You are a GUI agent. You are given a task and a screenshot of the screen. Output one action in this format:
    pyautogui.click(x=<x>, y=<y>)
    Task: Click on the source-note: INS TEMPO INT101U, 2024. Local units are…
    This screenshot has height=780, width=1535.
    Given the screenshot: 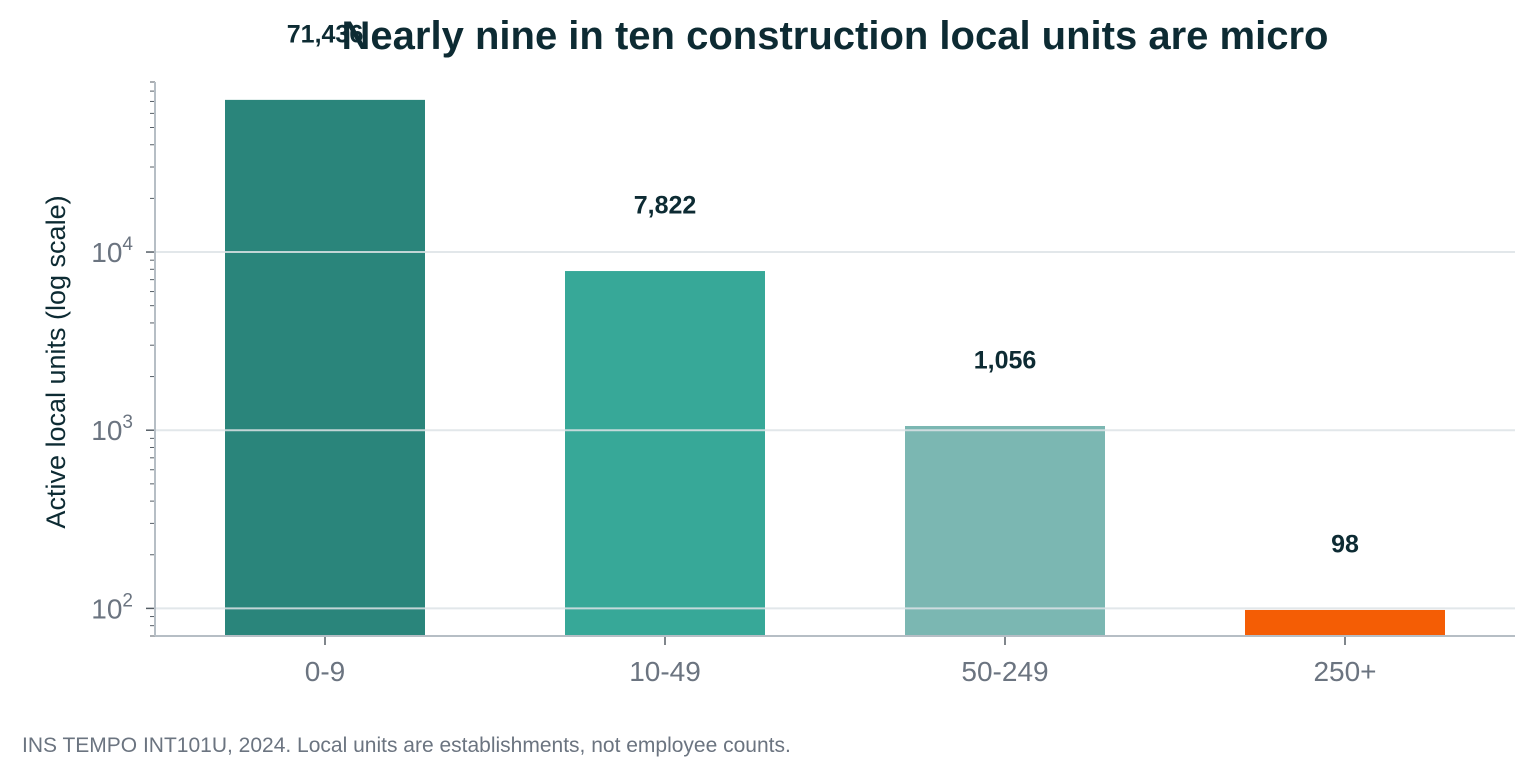 What is the action you would take?
    pyautogui.click(x=406, y=745)
    